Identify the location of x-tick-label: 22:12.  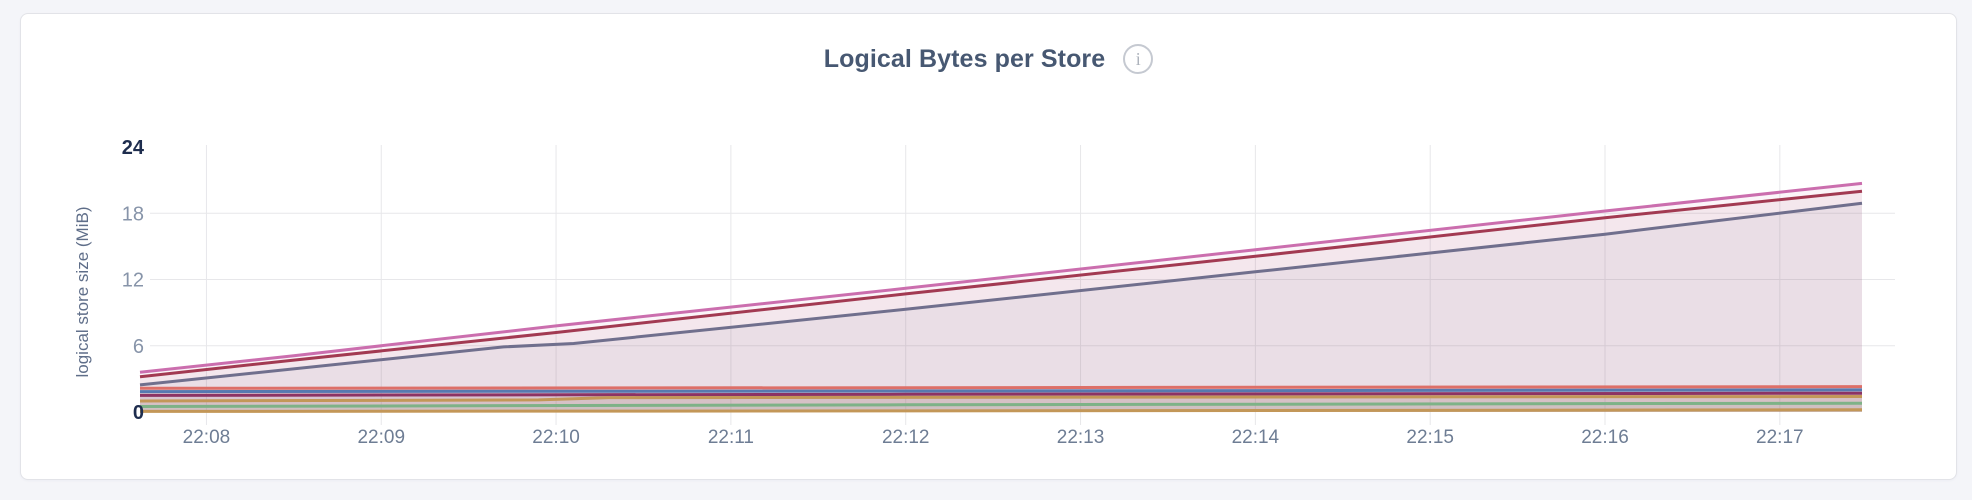
(906, 437).